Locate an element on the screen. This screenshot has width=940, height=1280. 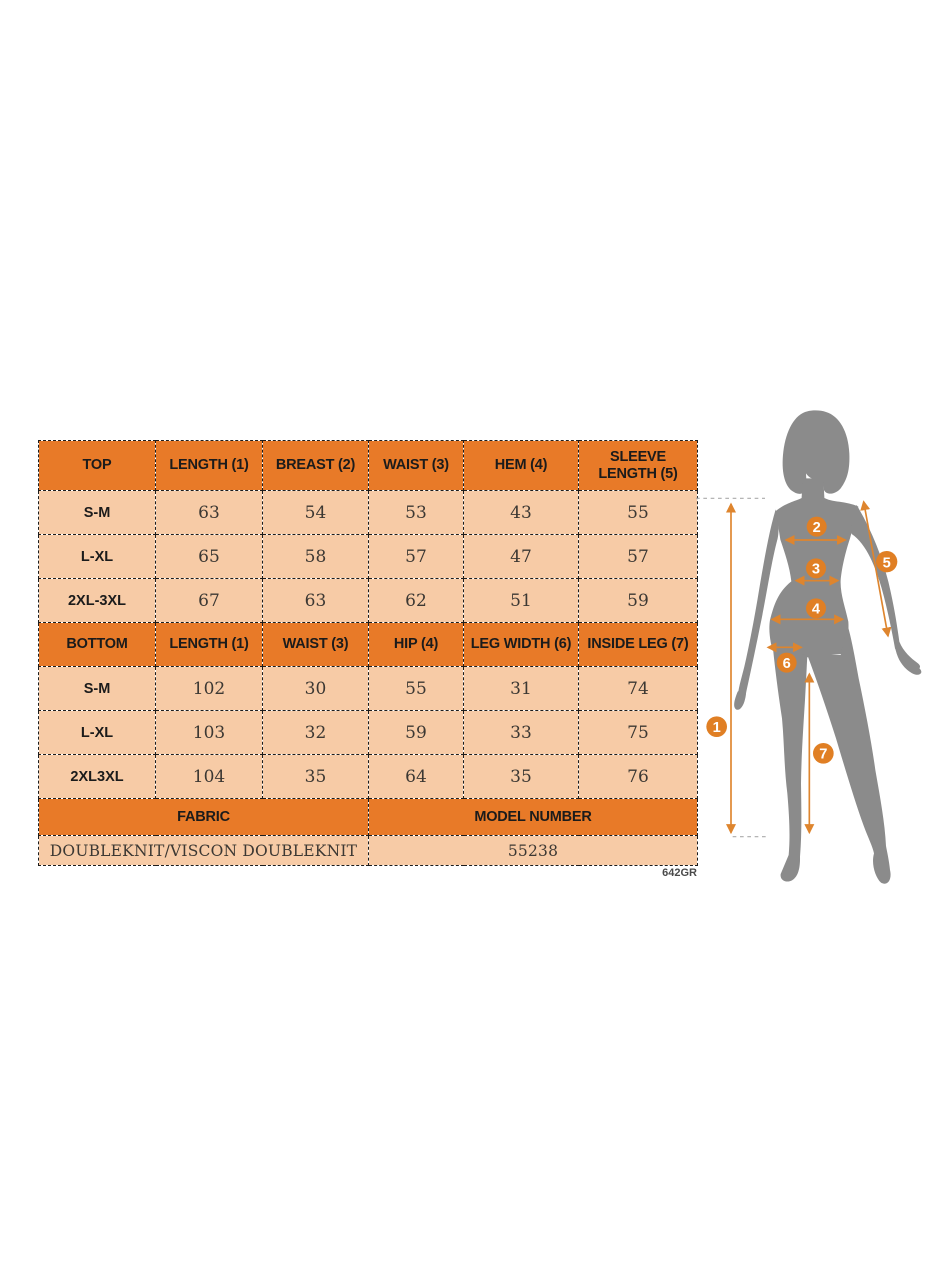
table-row: L-XL 65 58 57 47 57 is located at coordinates (368, 556).